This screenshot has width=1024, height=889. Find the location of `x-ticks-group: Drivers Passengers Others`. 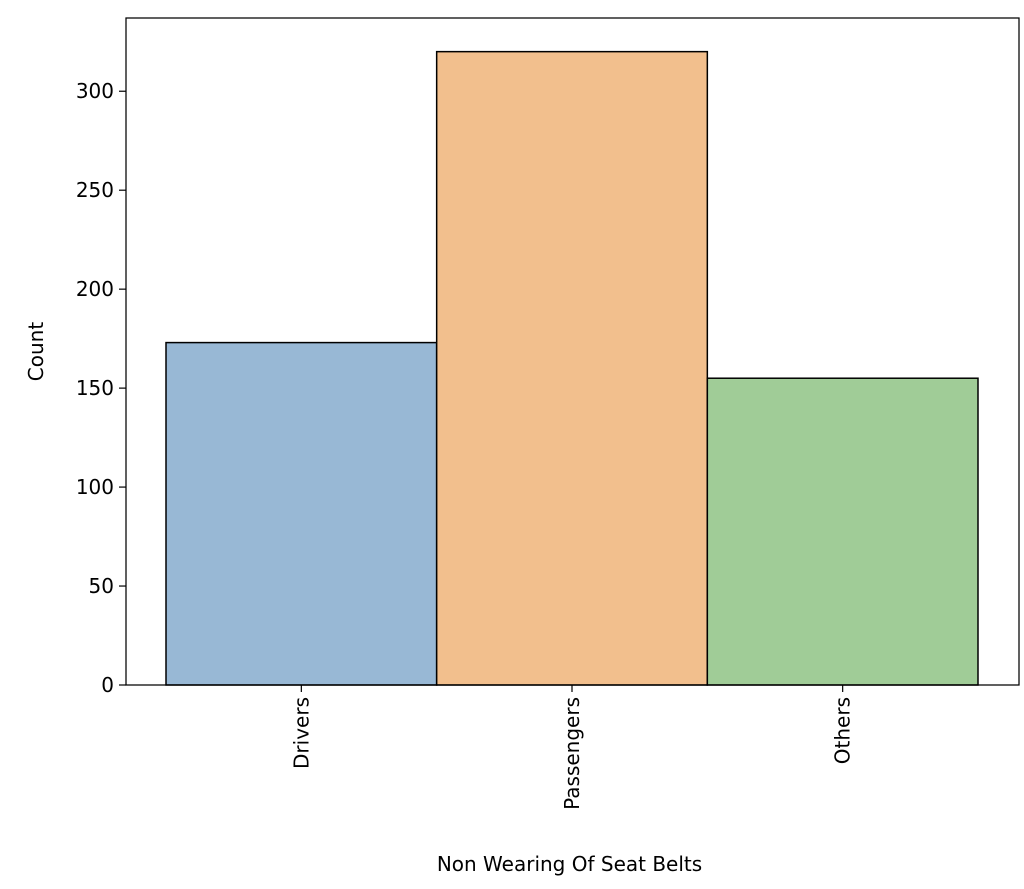

x-ticks-group: Drivers Passengers Others is located at coordinates (572, 747).